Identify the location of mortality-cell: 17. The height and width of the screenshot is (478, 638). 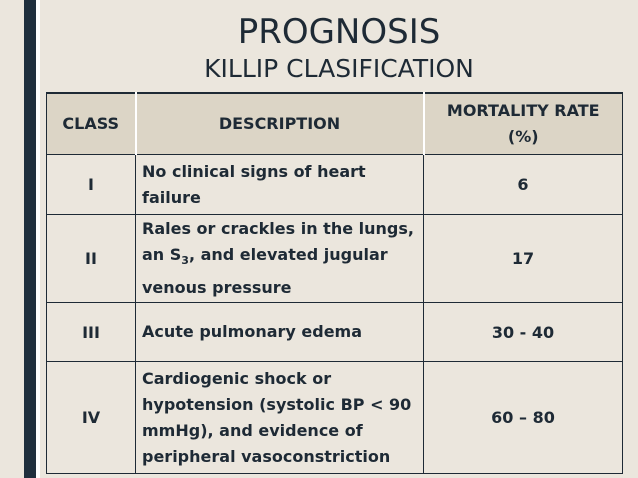
(523, 258).